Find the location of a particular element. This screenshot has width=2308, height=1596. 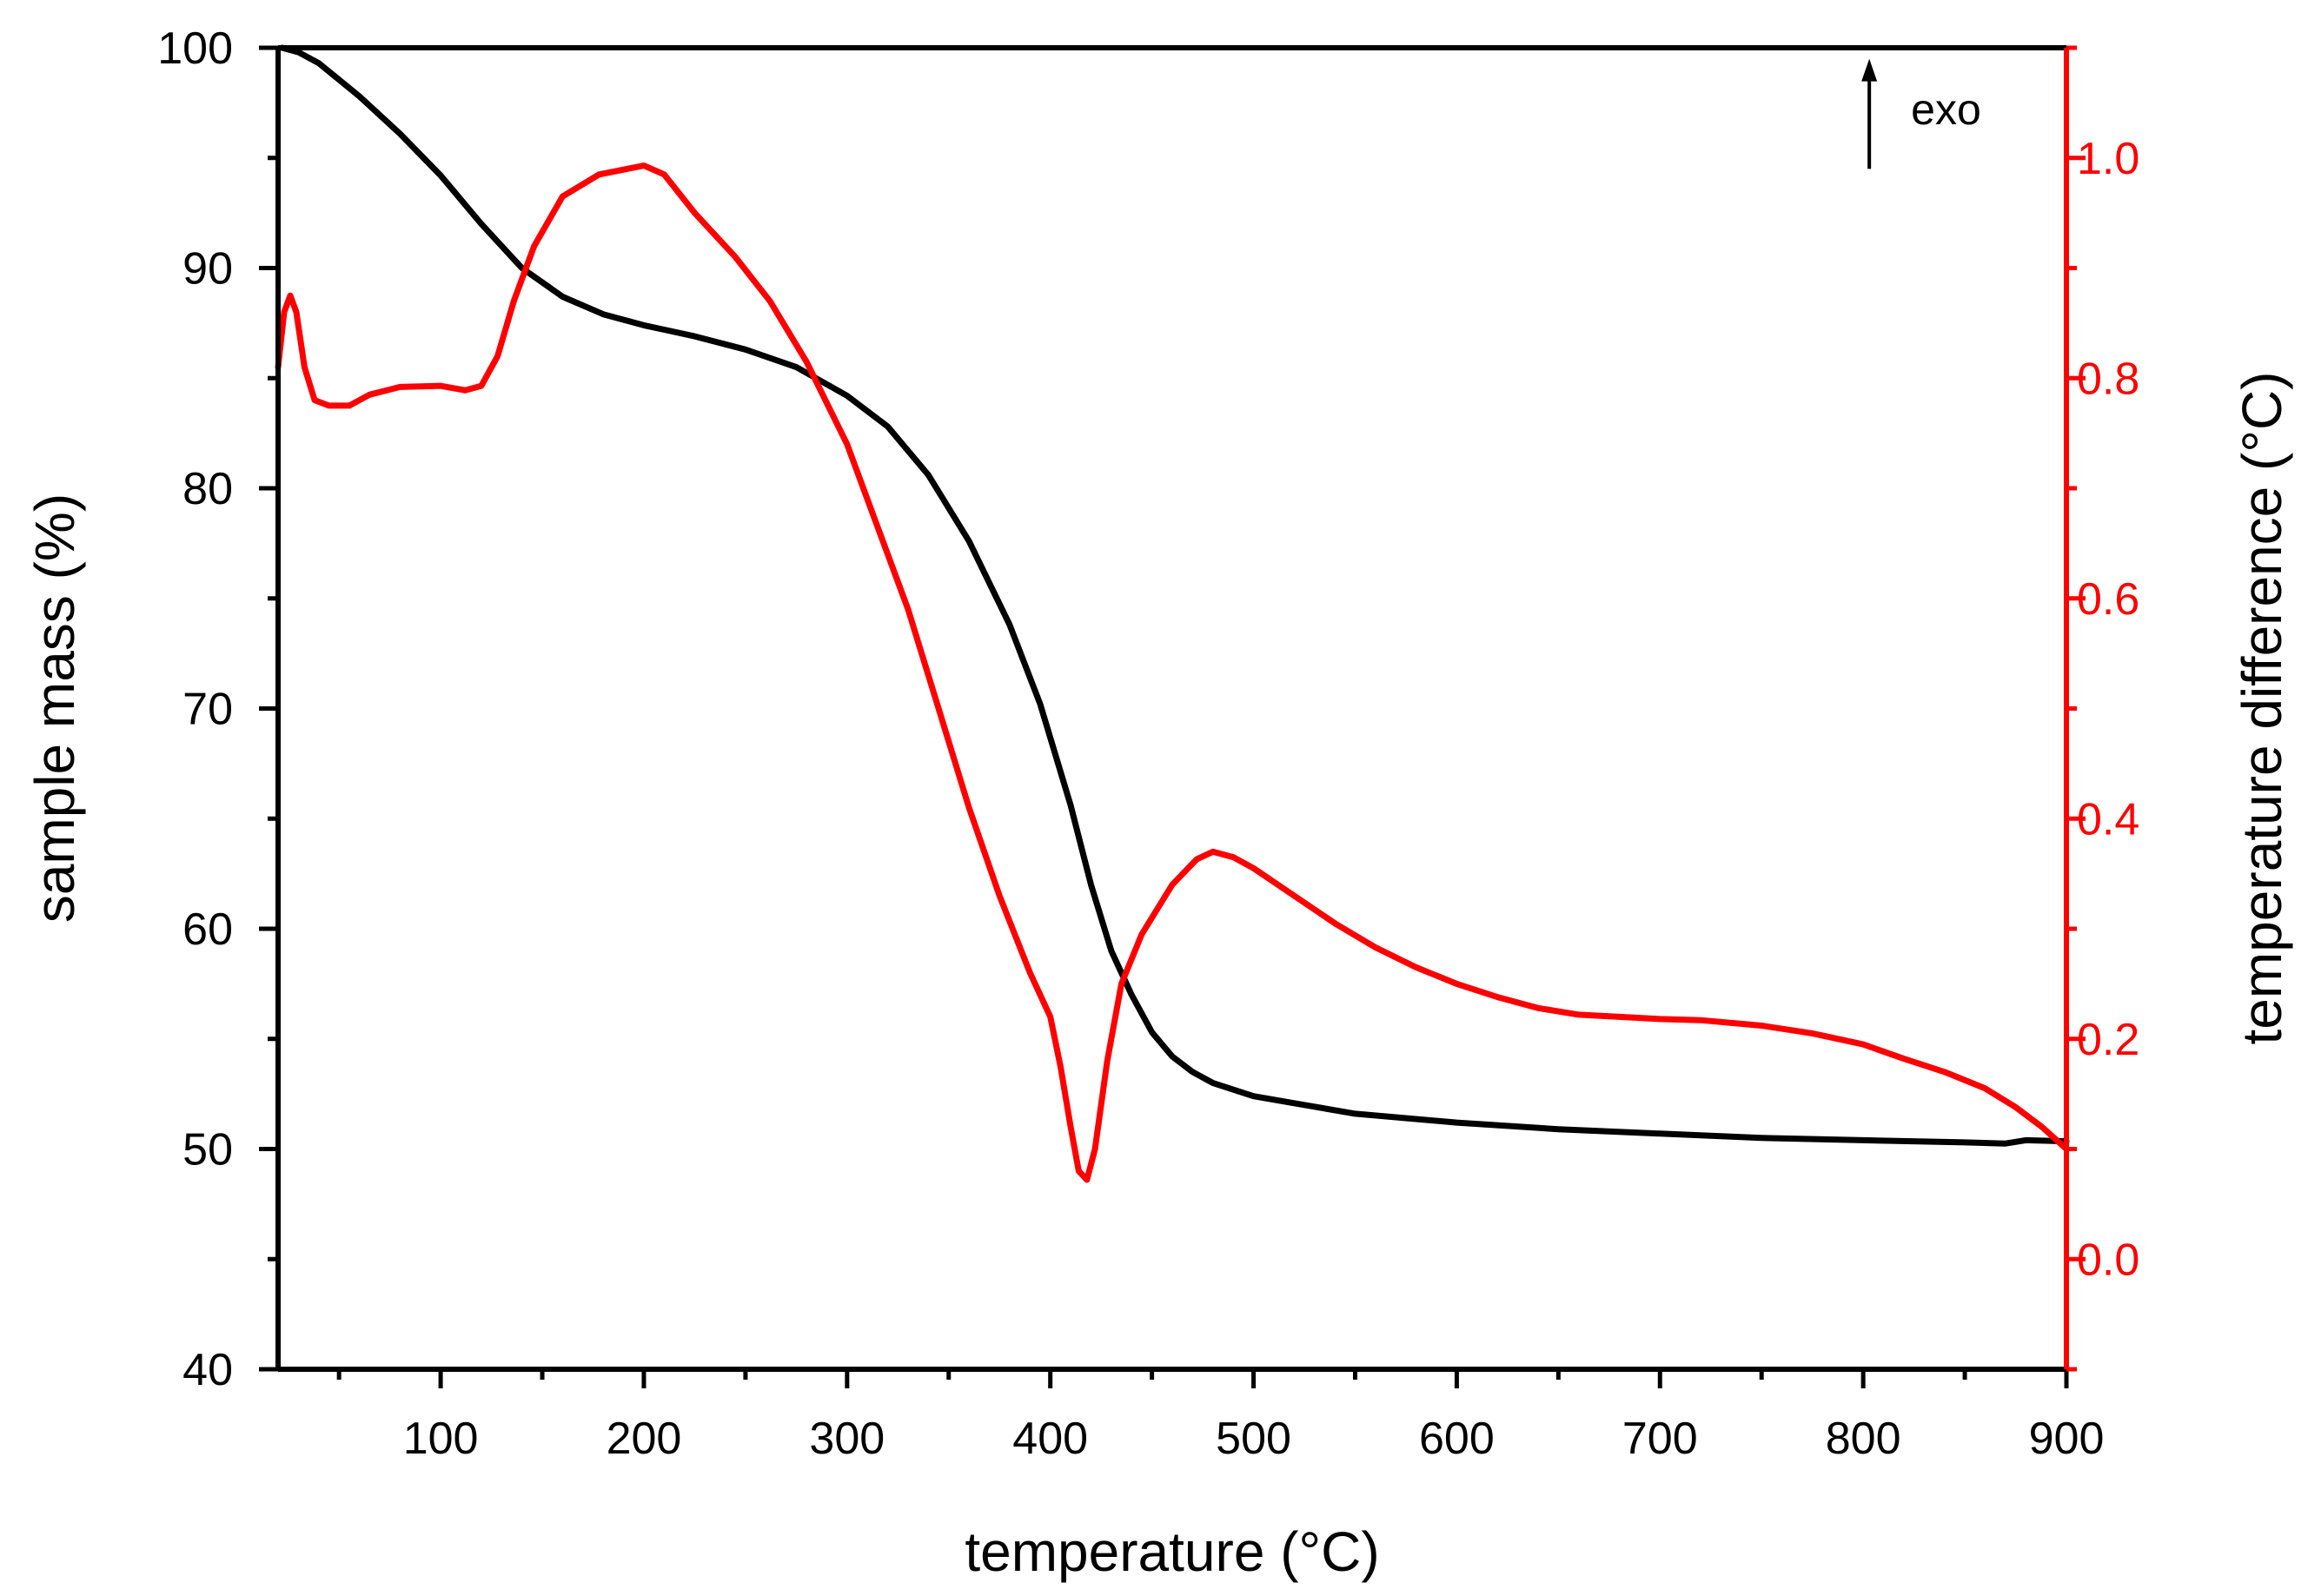

x-axis-ticks: 100 200 300 400 500 600 700 800 900 is located at coordinates (1220, 1416).